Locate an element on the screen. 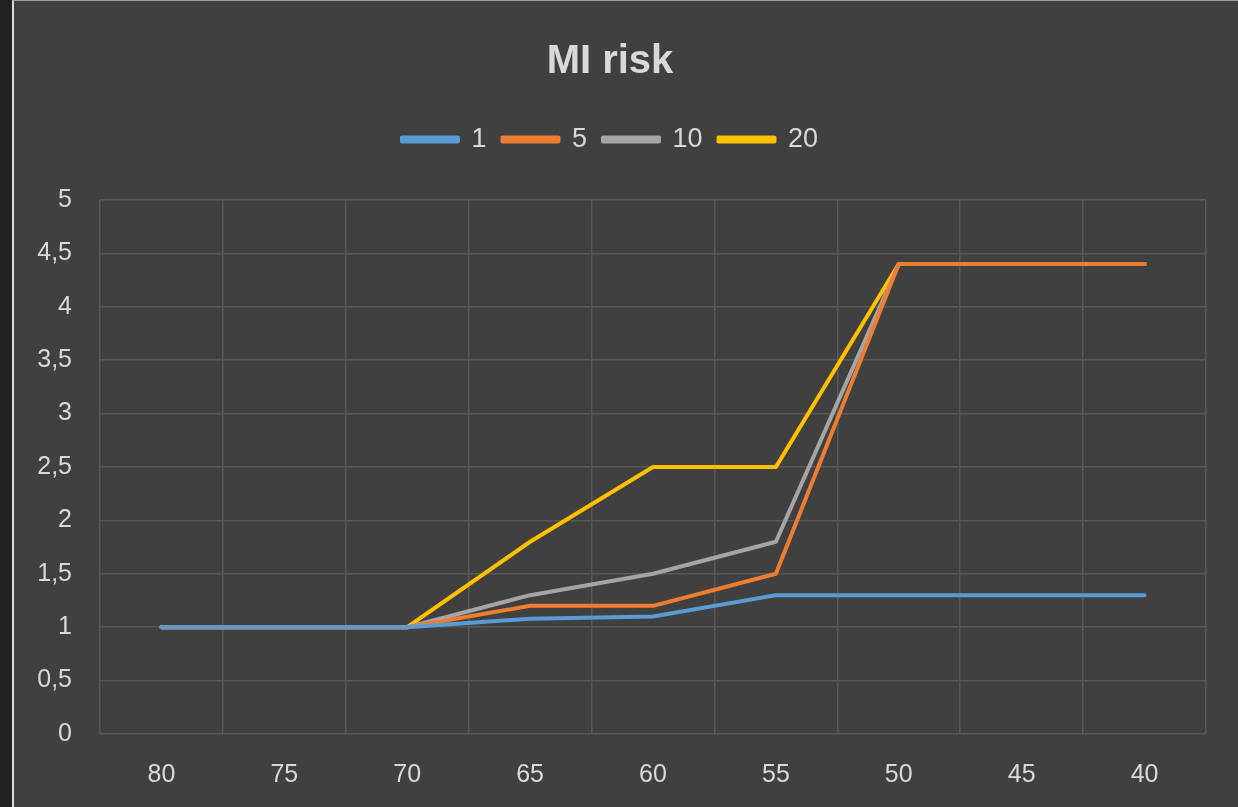  y-tick-label: 5 is located at coordinates (65, 197).